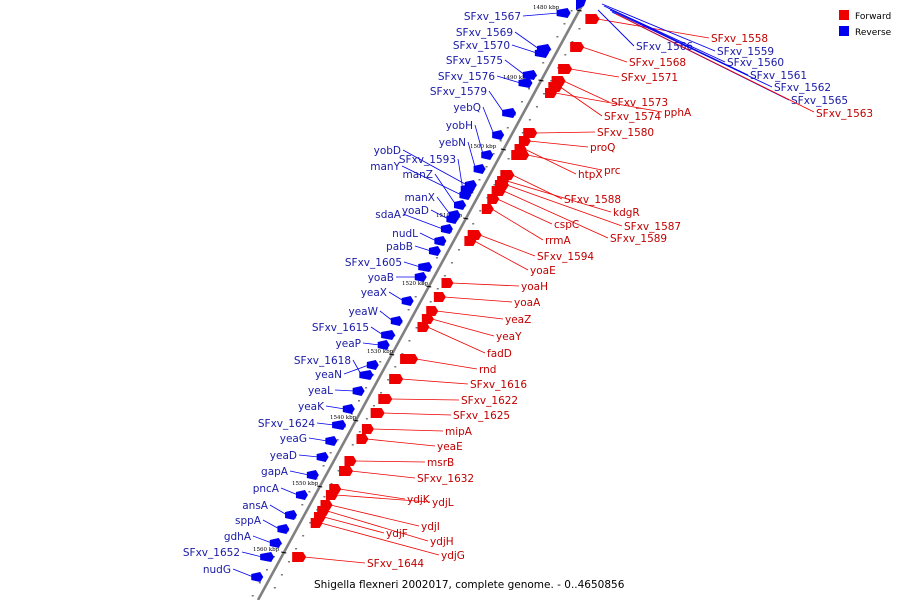 This screenshot has height=600, width=900. I want to click on forward-label-SFxv_1571: SFxv_1571, so click(649, 78).